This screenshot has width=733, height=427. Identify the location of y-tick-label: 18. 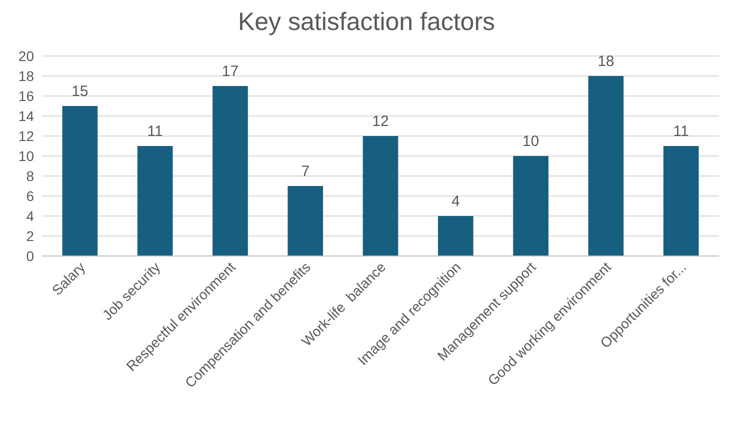
(26, 76).